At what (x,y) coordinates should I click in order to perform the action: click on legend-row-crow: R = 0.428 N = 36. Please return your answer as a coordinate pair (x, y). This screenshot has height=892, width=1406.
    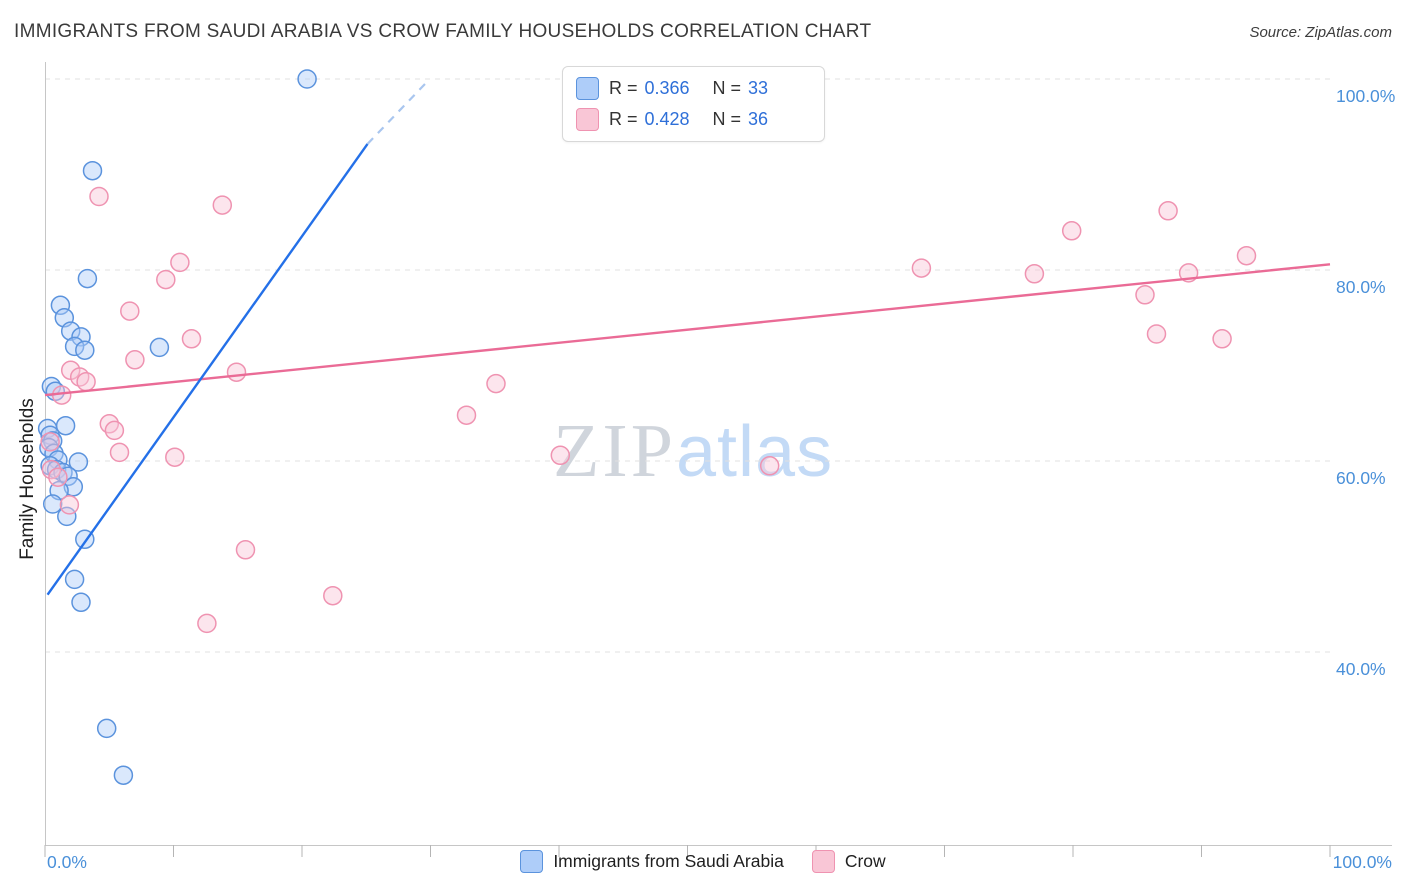
    Looking at the image, I should click on (691, 119).